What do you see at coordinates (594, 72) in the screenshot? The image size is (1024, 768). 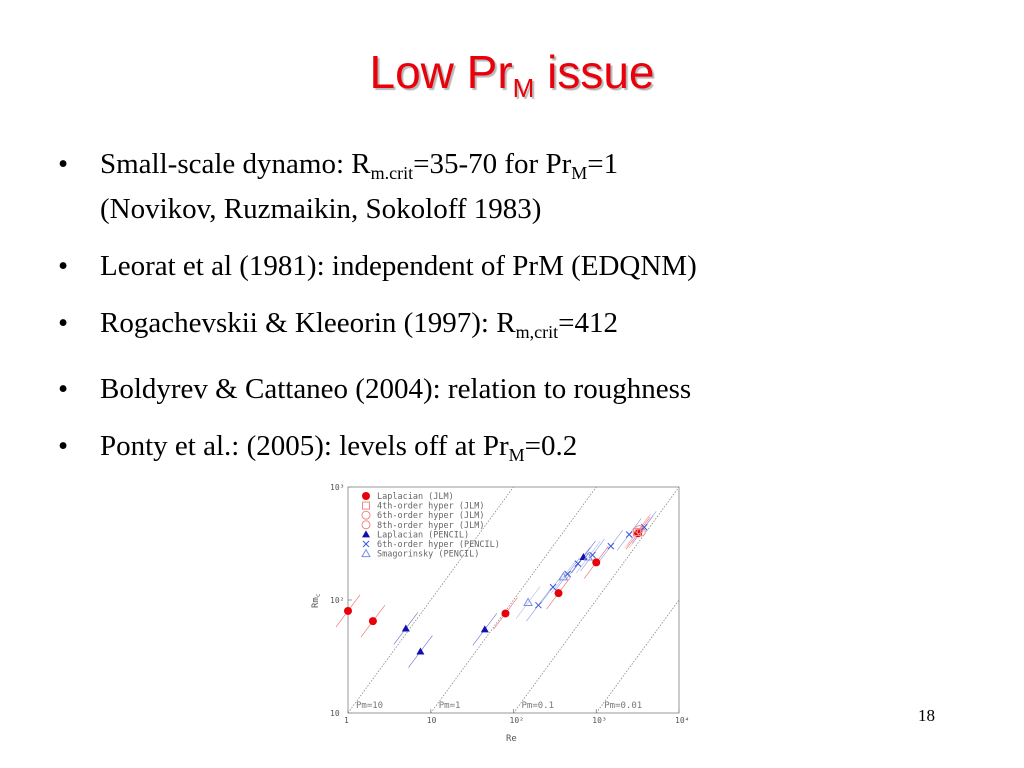 I see `title-suffix: issue` at bounding box center [594, 72].